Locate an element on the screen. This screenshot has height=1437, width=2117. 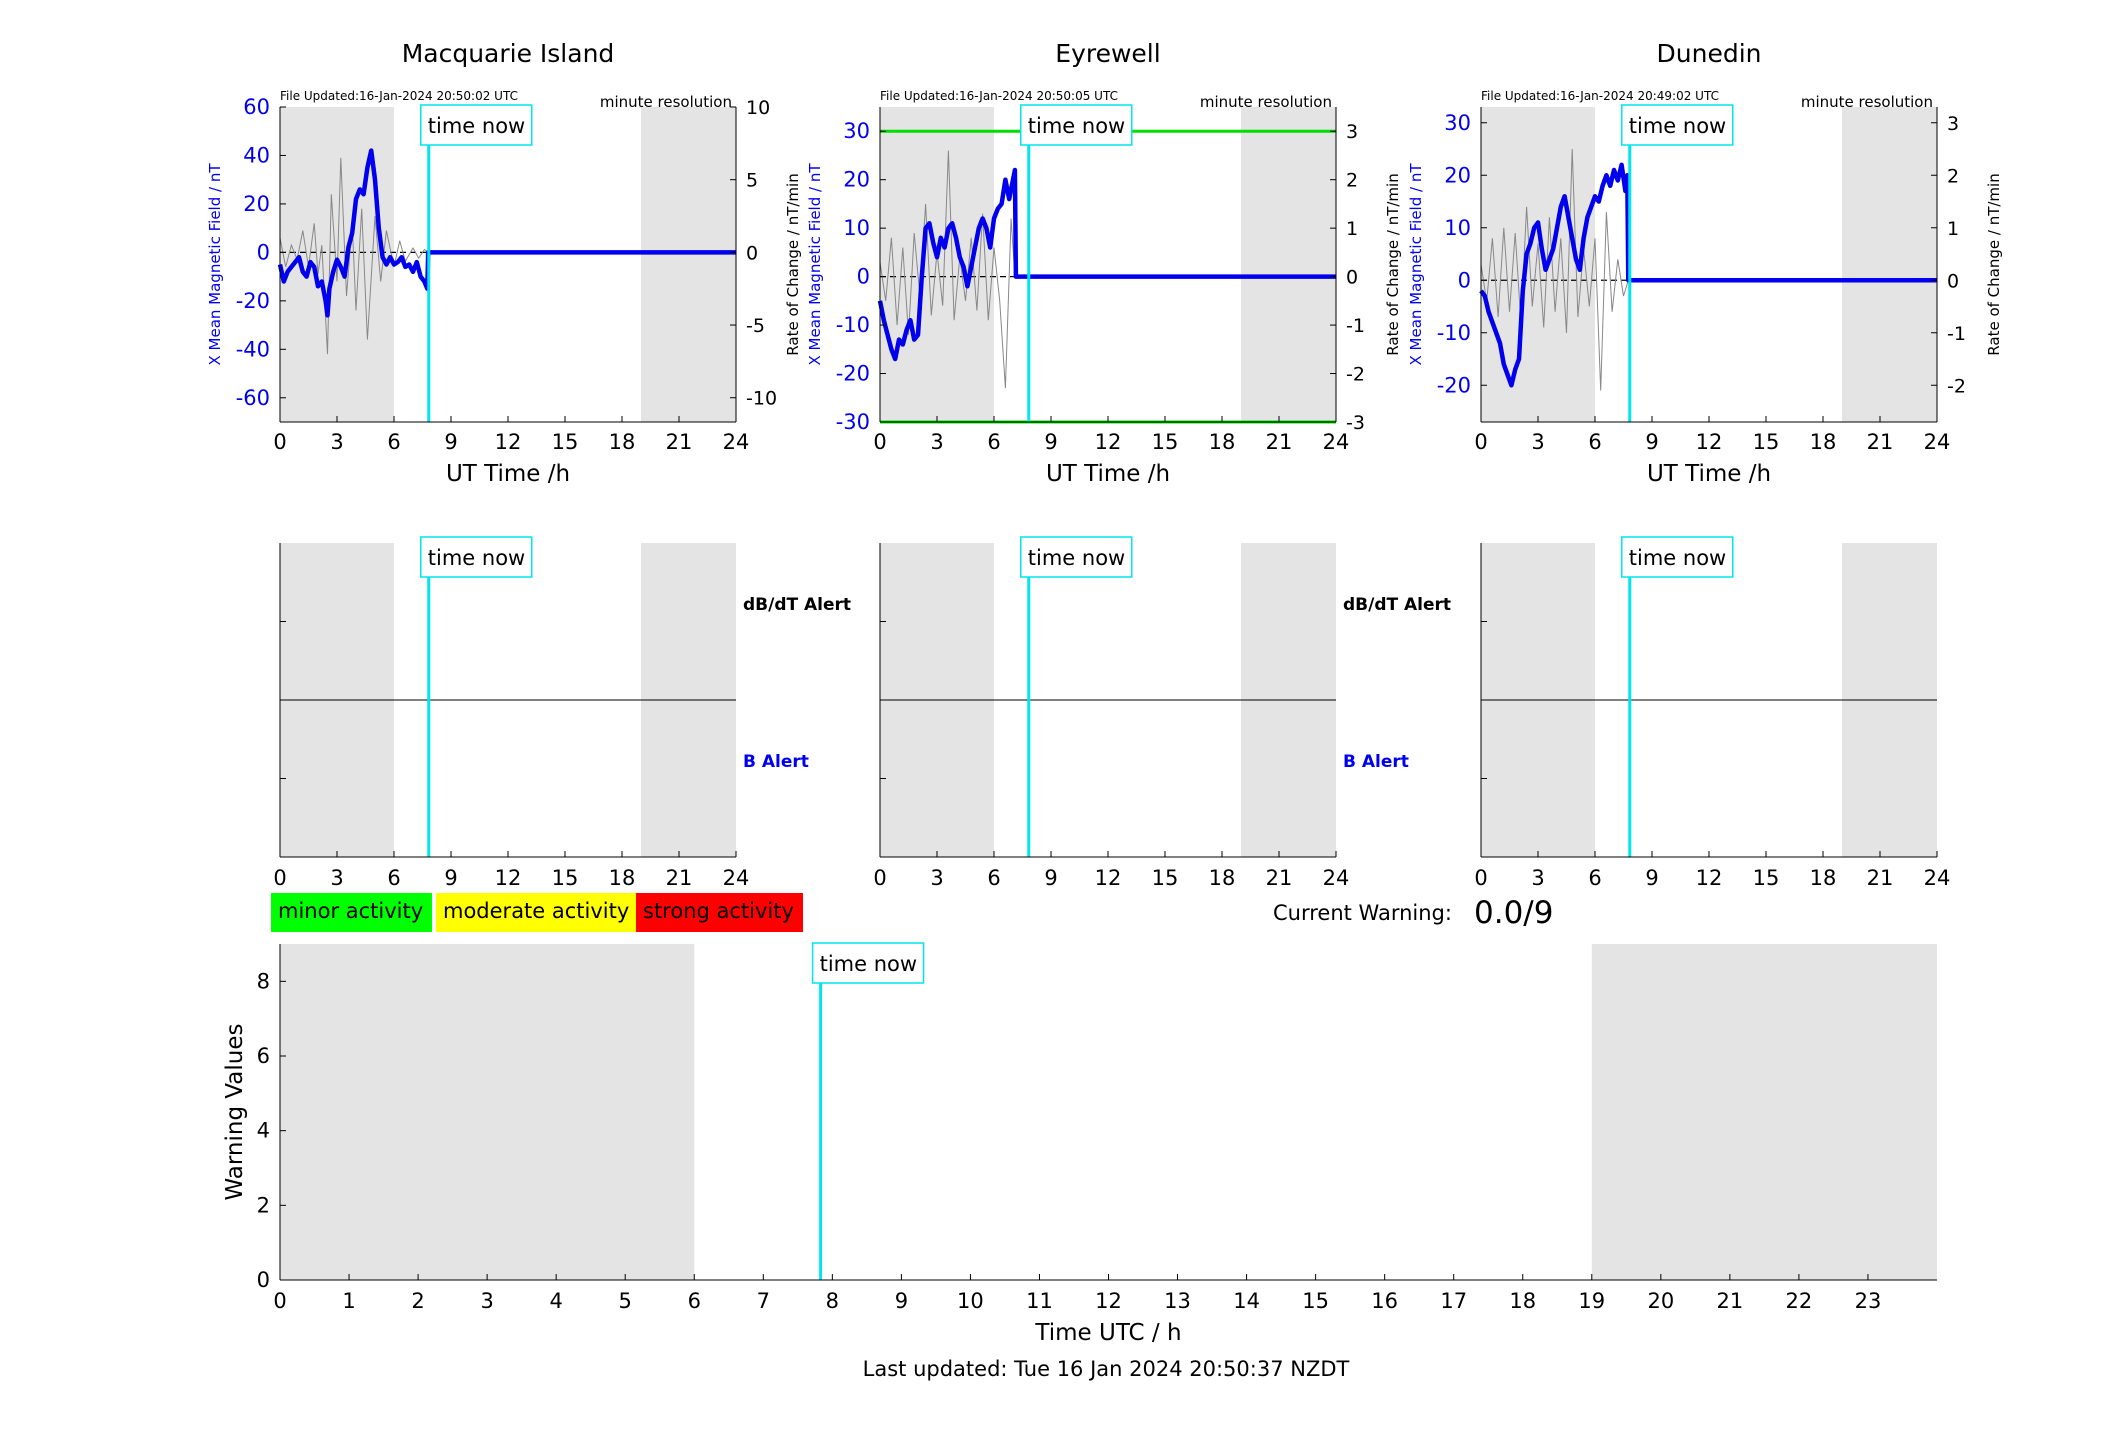
resolution-label: minute resolution is located at coordinates (1266, 102).